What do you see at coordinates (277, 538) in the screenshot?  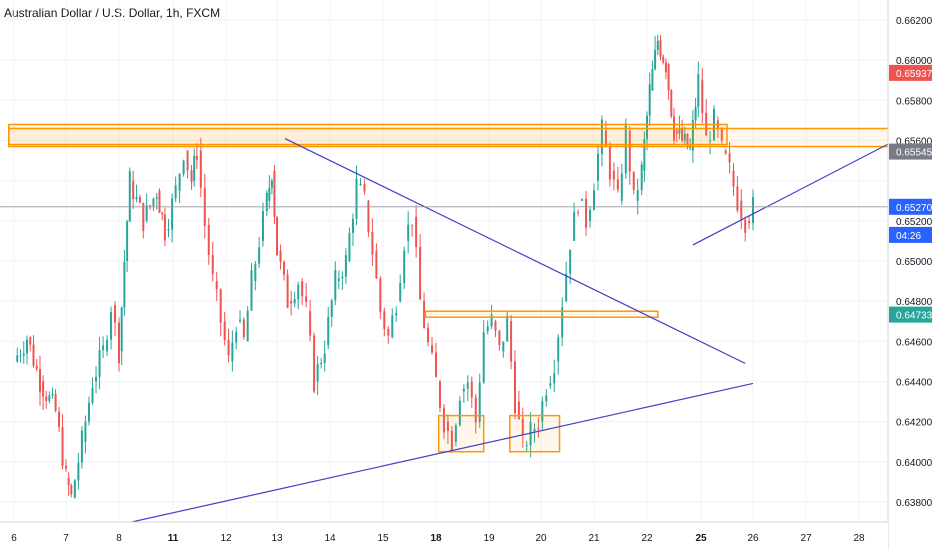 I see `x-tick-label: 13` at bounding box center [277, 538].